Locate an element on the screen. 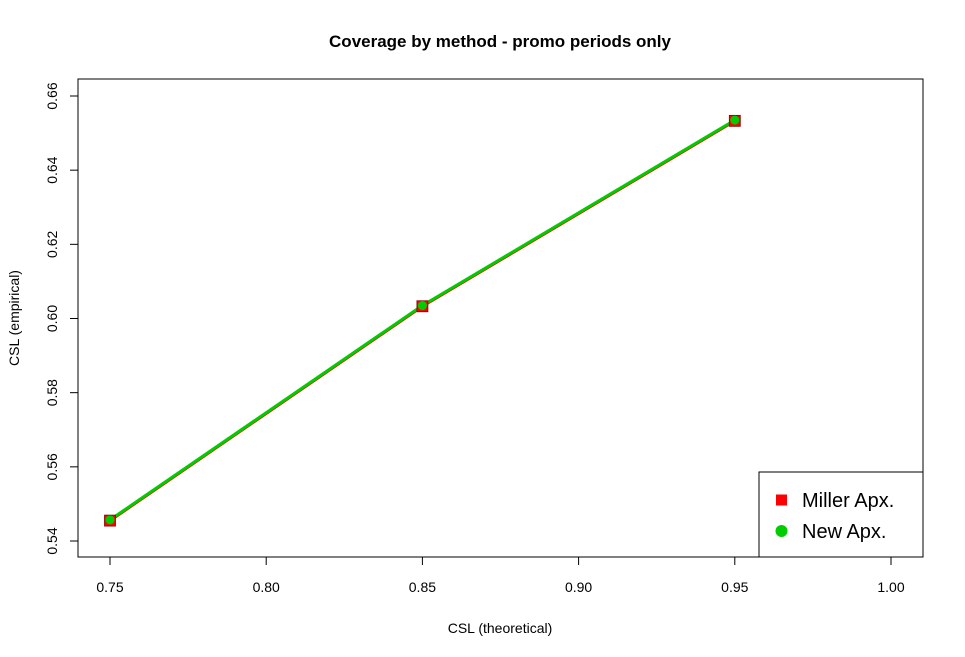 The image size is (965, 657). chart-title: Coverage by method - promo periods only is located at coordinates (500, 41).